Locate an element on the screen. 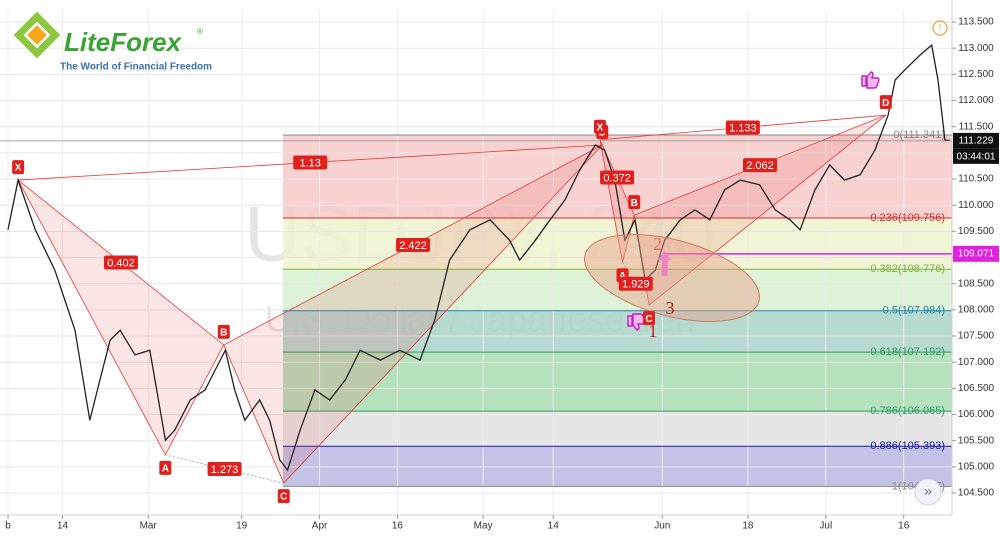  x-tick-label: May is located at coordinates (483, 526).